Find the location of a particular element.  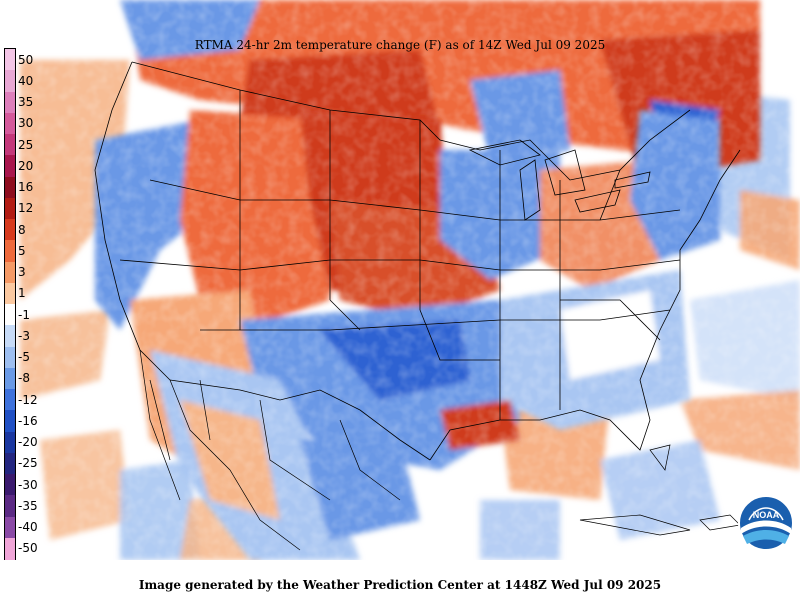

legend-label: 20 is located at coordinates (26, 165).